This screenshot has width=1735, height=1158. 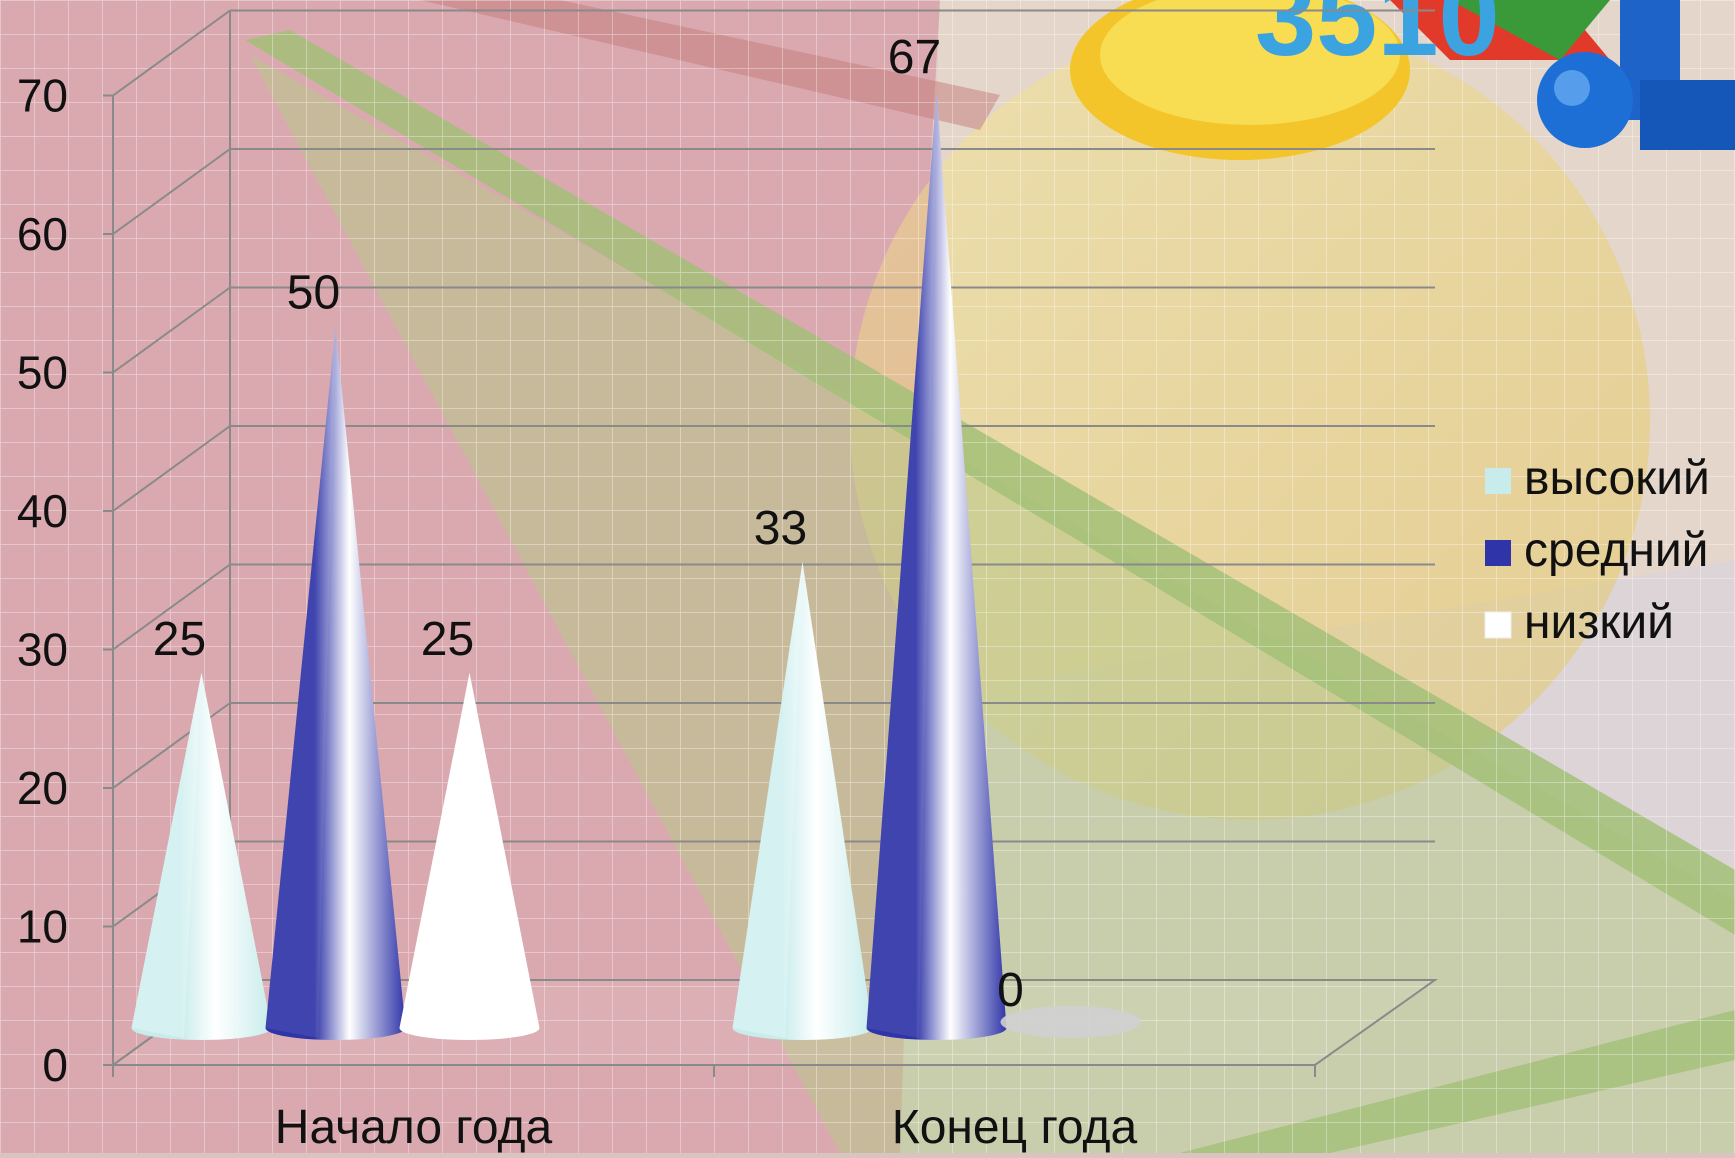 What do you see at coordinates (42, 927) in the screenshot?
I see `y-tick-label: 10` at bounding box center [42, 927].